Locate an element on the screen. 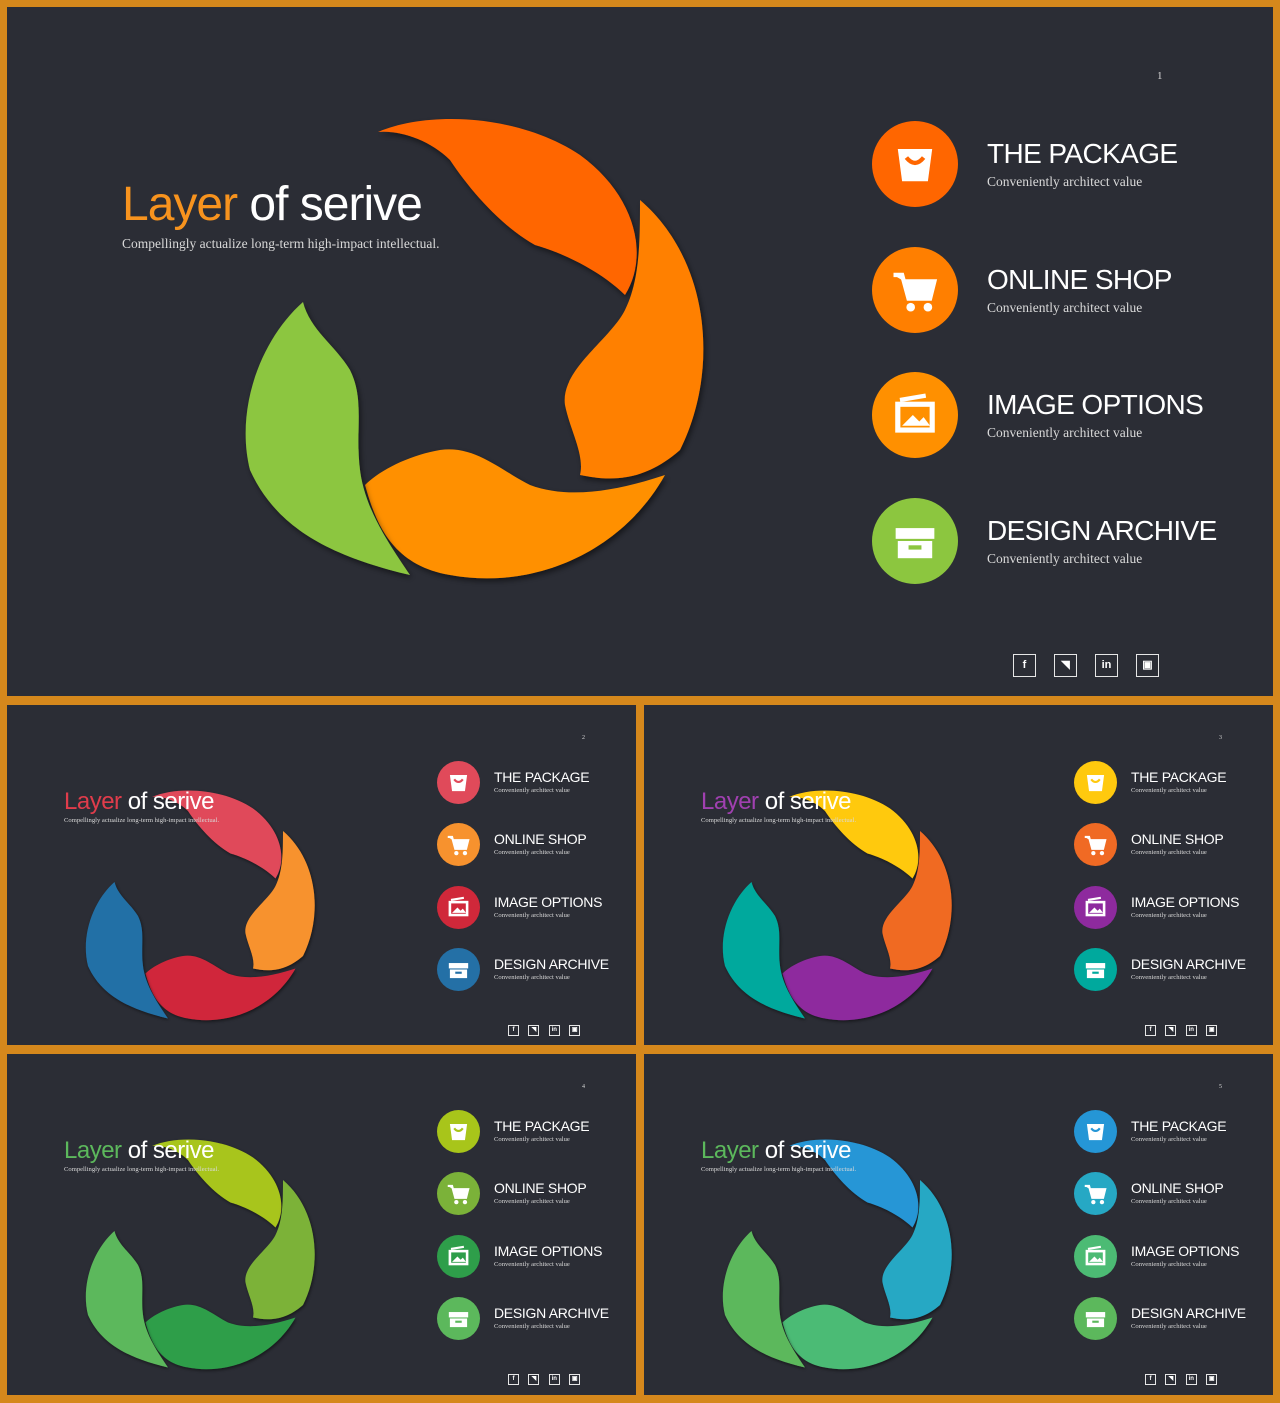  page-number: 2 is located at coordinates (583, 738).